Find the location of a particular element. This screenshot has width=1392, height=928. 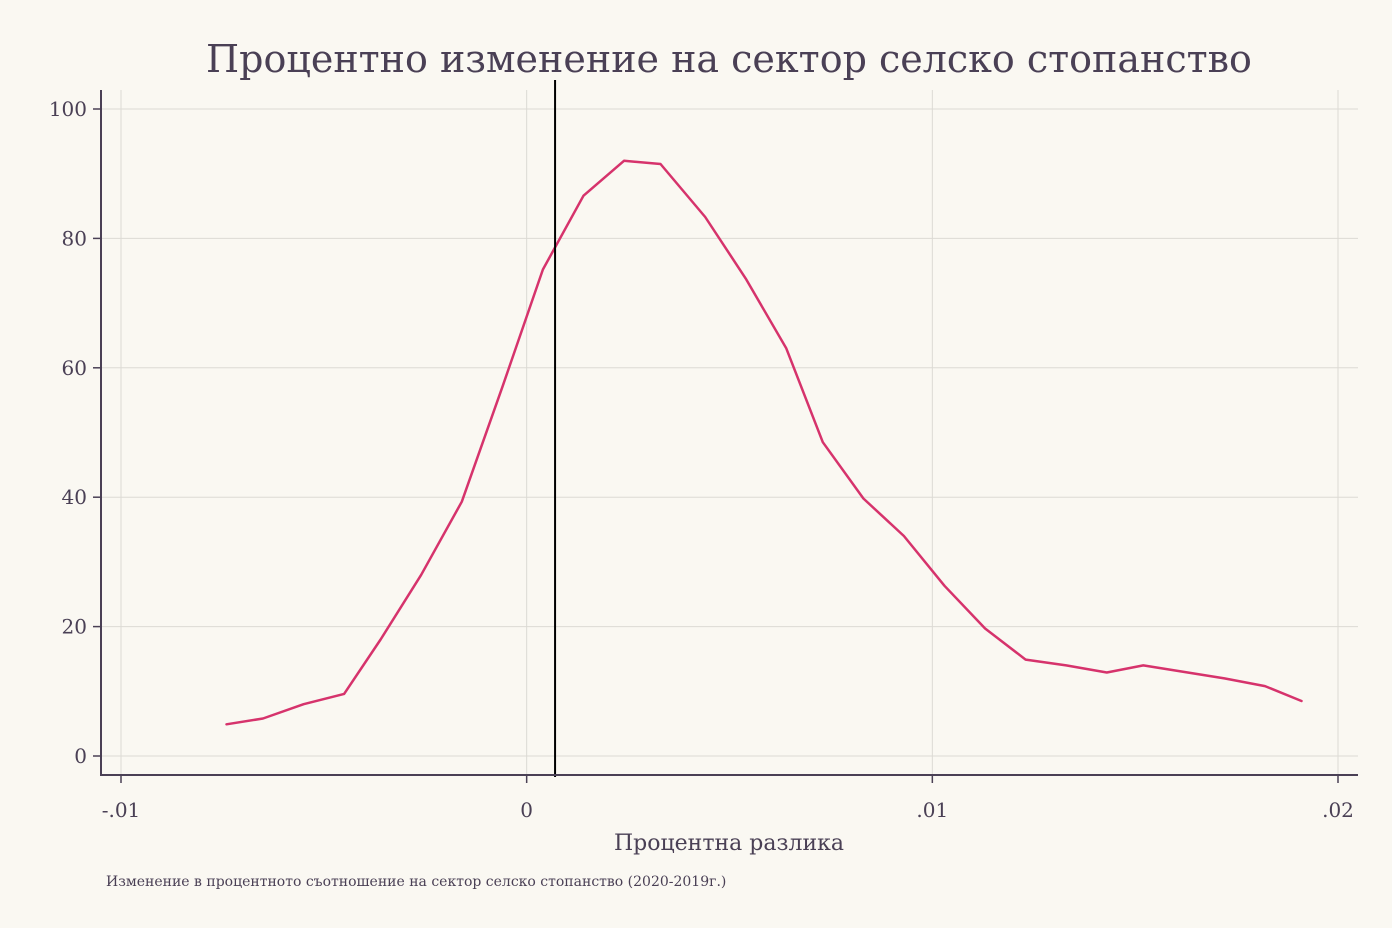

y-tick-label: 80 is located at coordinates (74, 238).